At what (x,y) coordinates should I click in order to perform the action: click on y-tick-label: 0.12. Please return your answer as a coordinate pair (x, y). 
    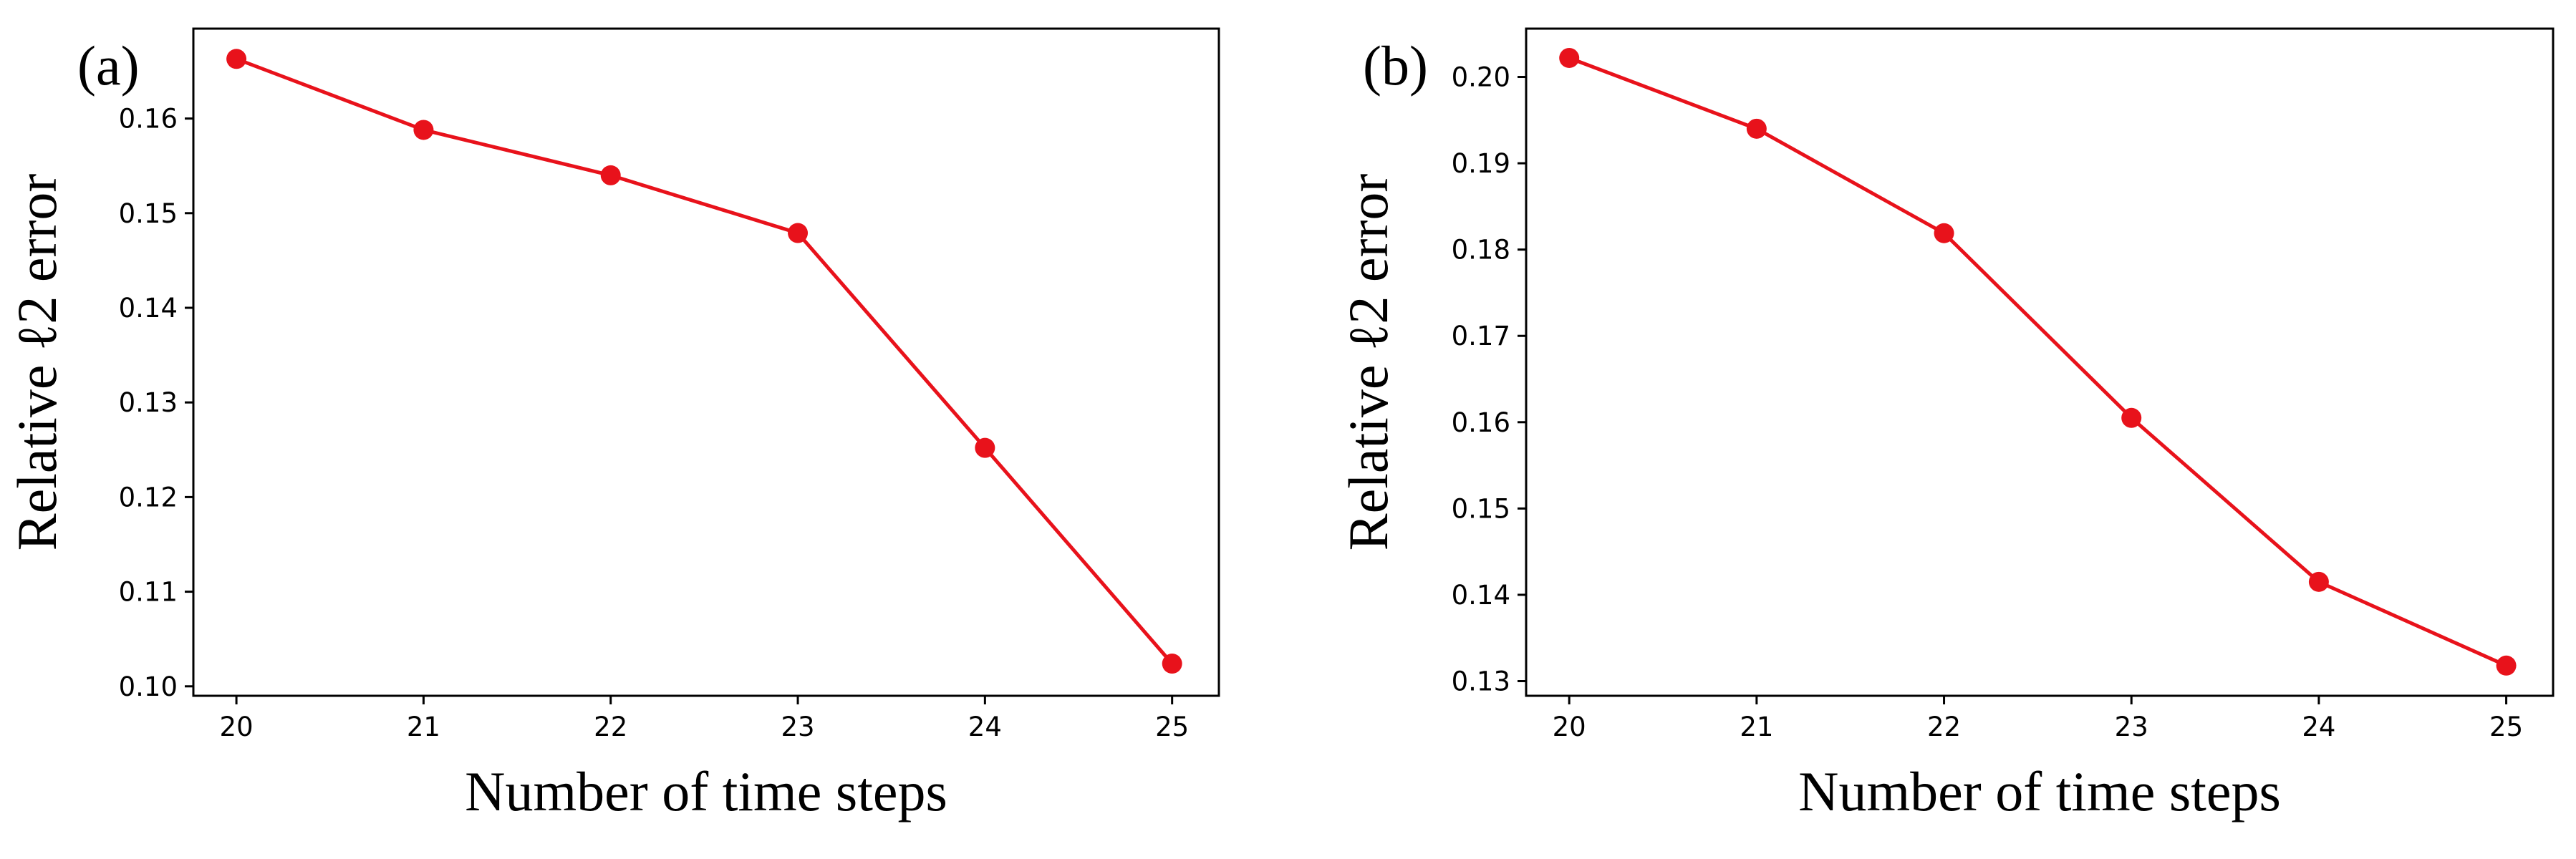
    Looking at the image, I should click on (148, 497).